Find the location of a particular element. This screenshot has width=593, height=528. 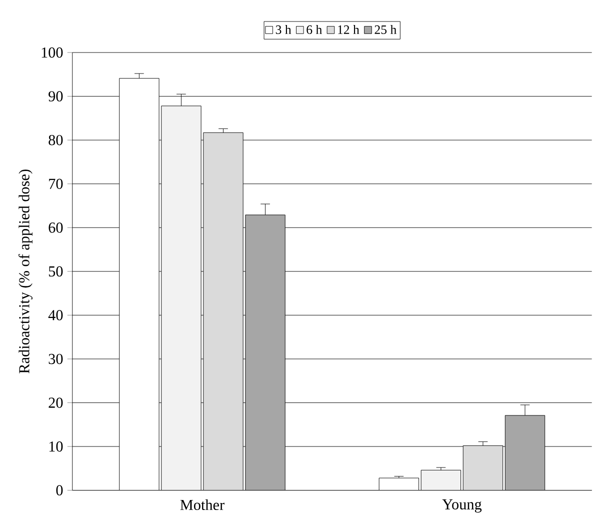

legend-label: 6 h is located at coordinates (314, 29).